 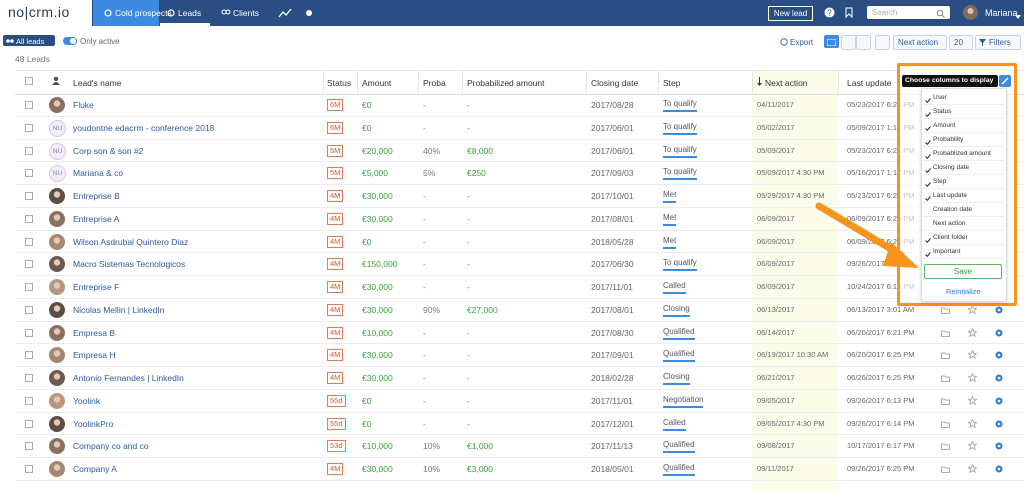 What do you see at coordinates (672, 83) in the screenshot?
I see `column-header: Step` at bounding box center [672, 83].